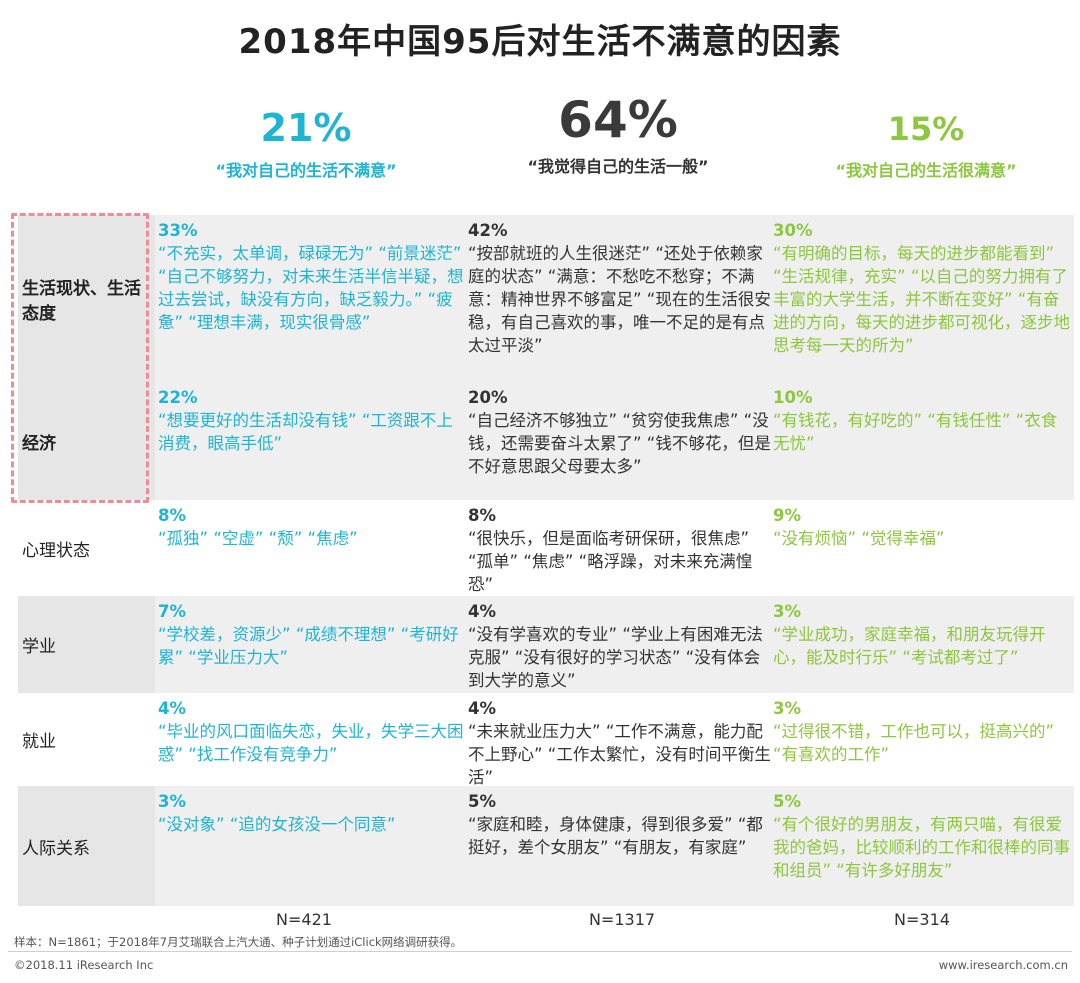 This screenshot has width=1080, height=983. What do you see at coordinates (306, 170) in the screenshot?
I see `column-quote: “我对自己的生活不满意”` at bounding box center [306, 170].